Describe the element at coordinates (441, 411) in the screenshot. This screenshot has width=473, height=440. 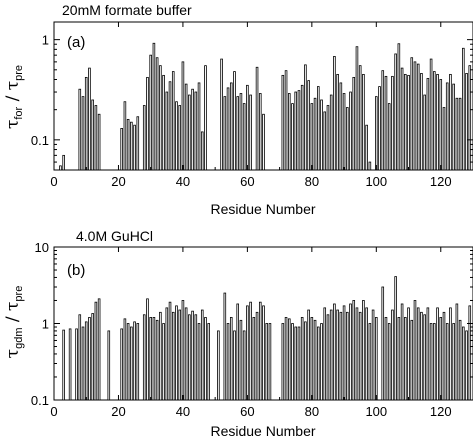
I see `panel-b-x-tick-label: 120` at that location.